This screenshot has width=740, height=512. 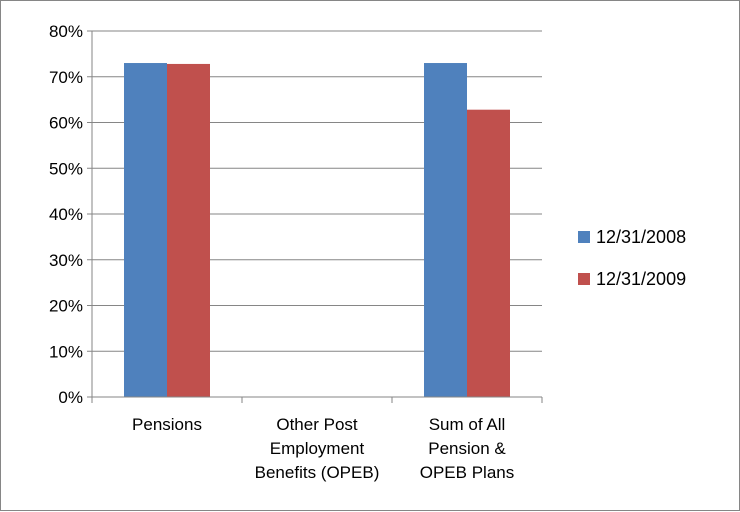 What do you see at coordinates (641, 237) in the screenshot?
I see `legend-label: 12/31/2008` at bounding box center [641, 237].